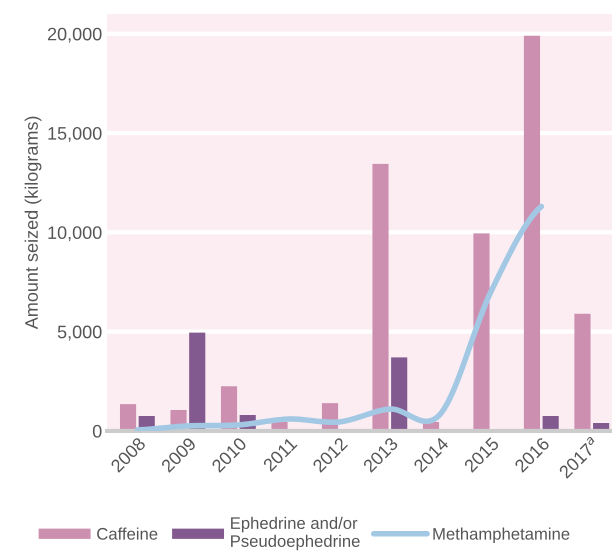 The width and height of the screenshot is (612, 556). I want to click on legend-label: Methamphetamine, so click(501, 535).